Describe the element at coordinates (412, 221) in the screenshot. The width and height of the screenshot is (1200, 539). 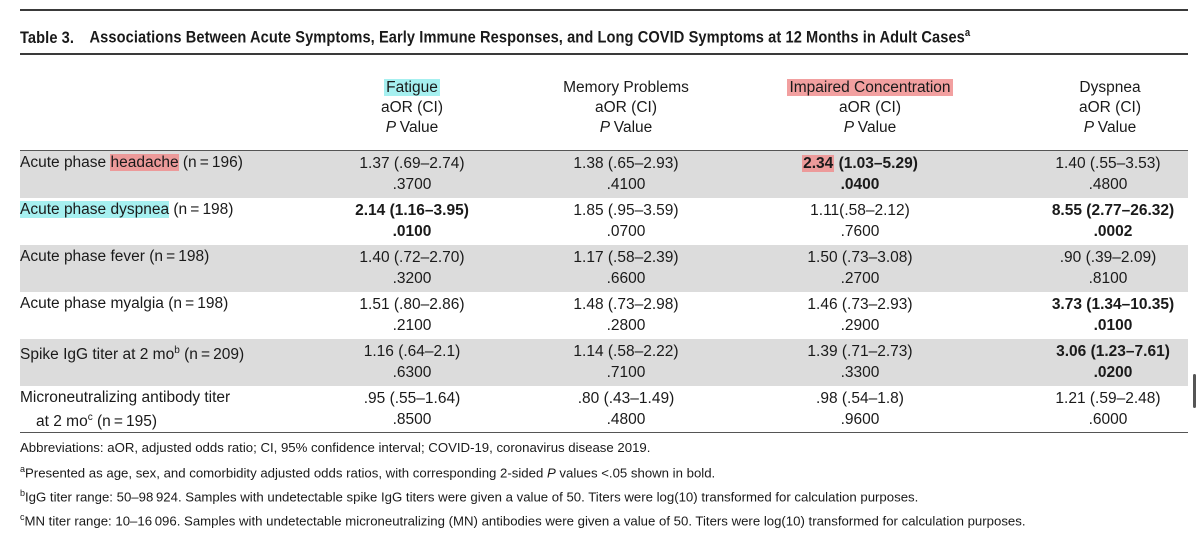
I see `cell-fatigue: 2.14 (1.16–3.95) .0100` at that location.